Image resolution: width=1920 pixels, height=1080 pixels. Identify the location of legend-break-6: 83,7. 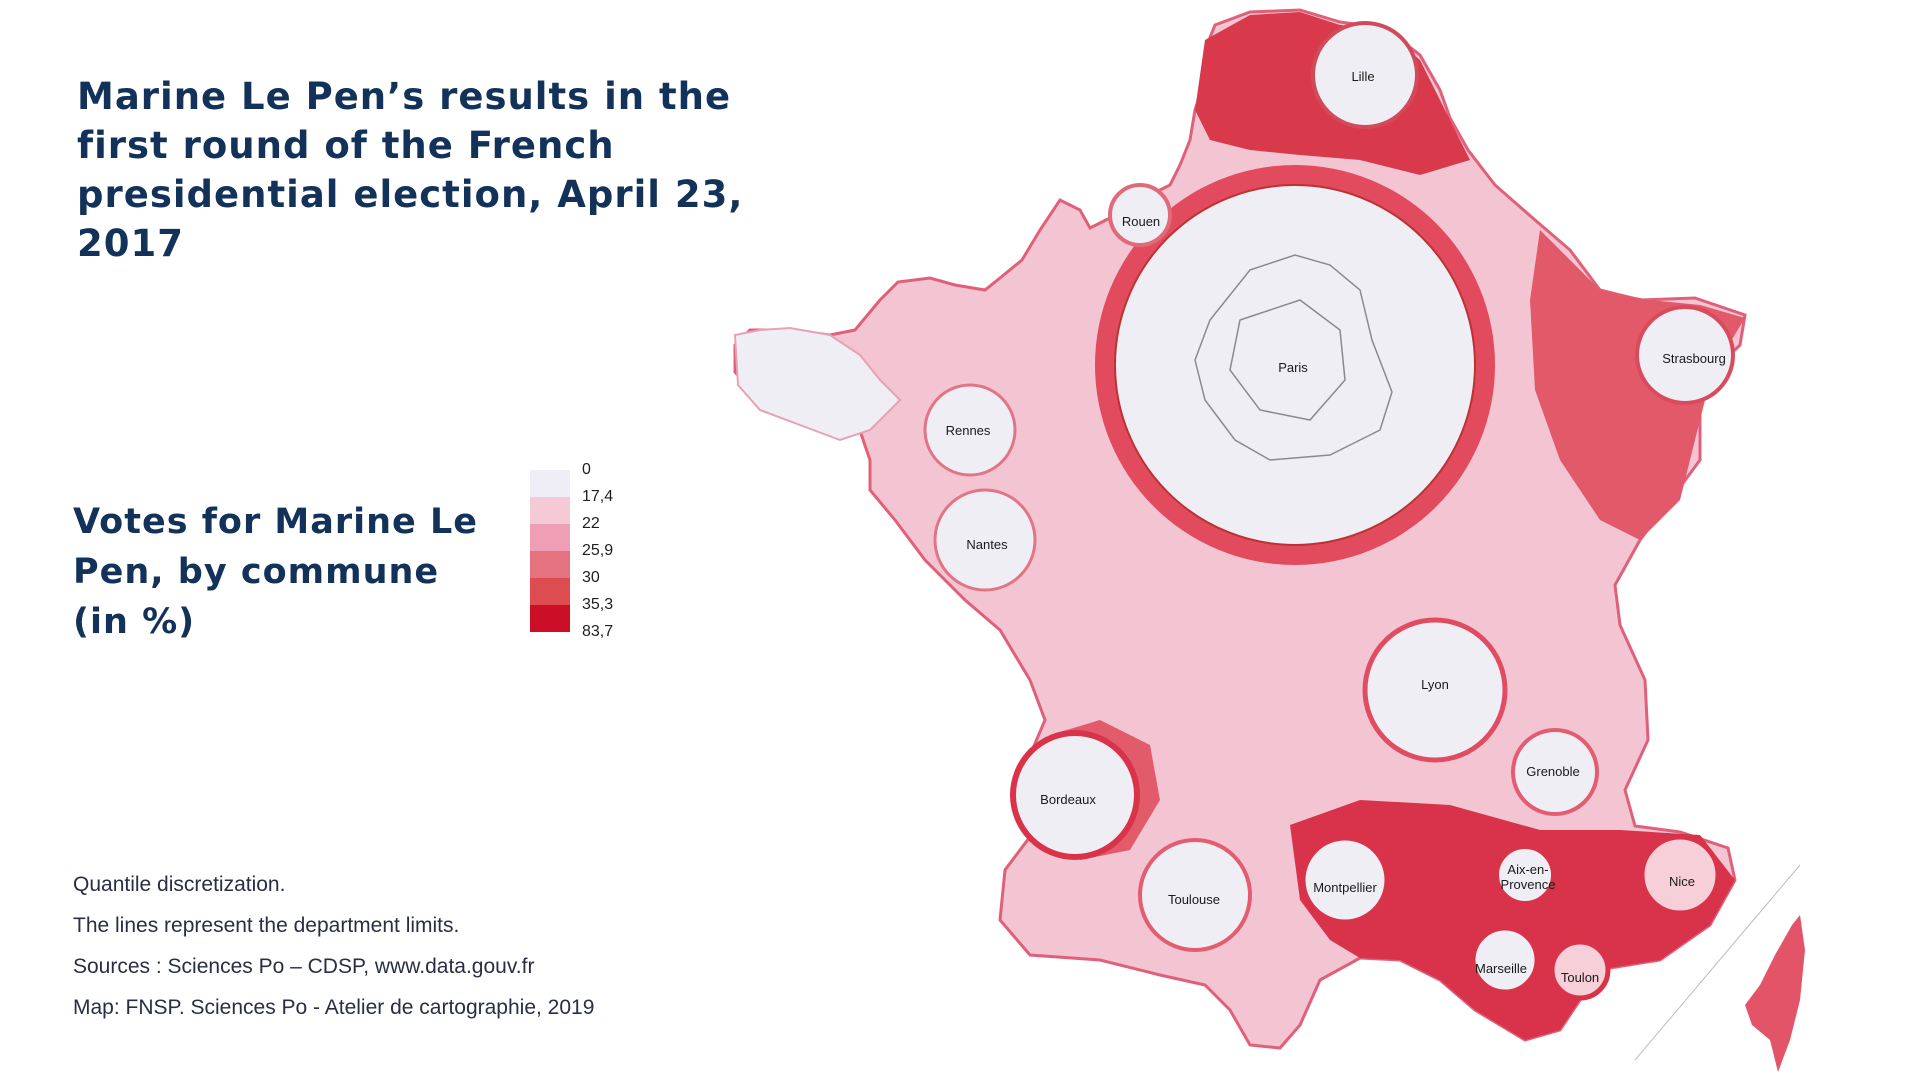
(598, 631).